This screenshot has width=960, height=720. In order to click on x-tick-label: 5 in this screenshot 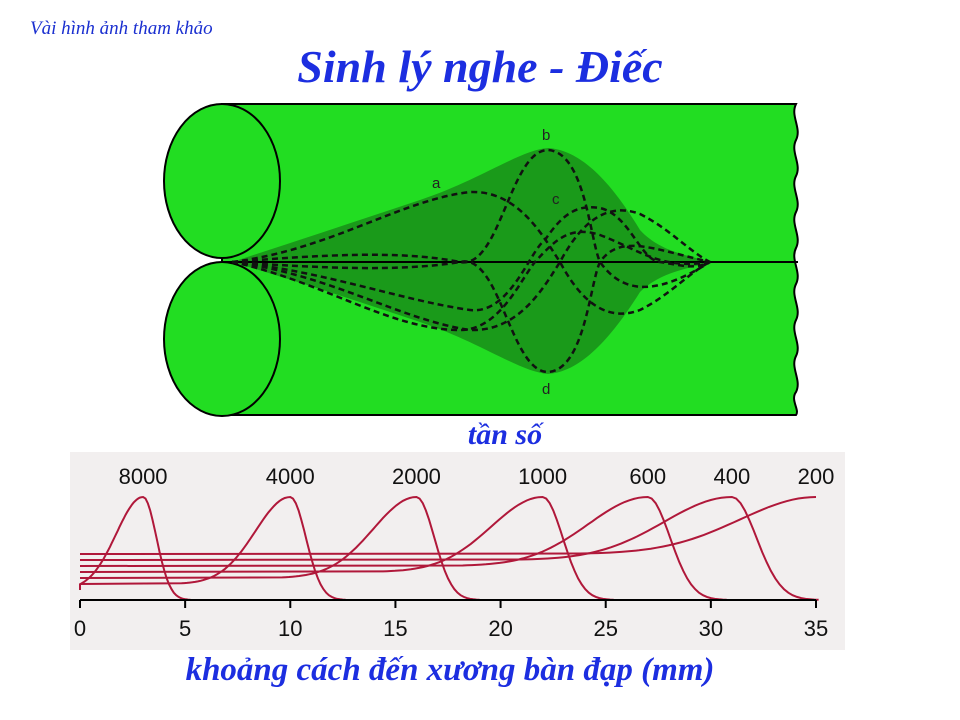, I will do `click(185, 628)`.